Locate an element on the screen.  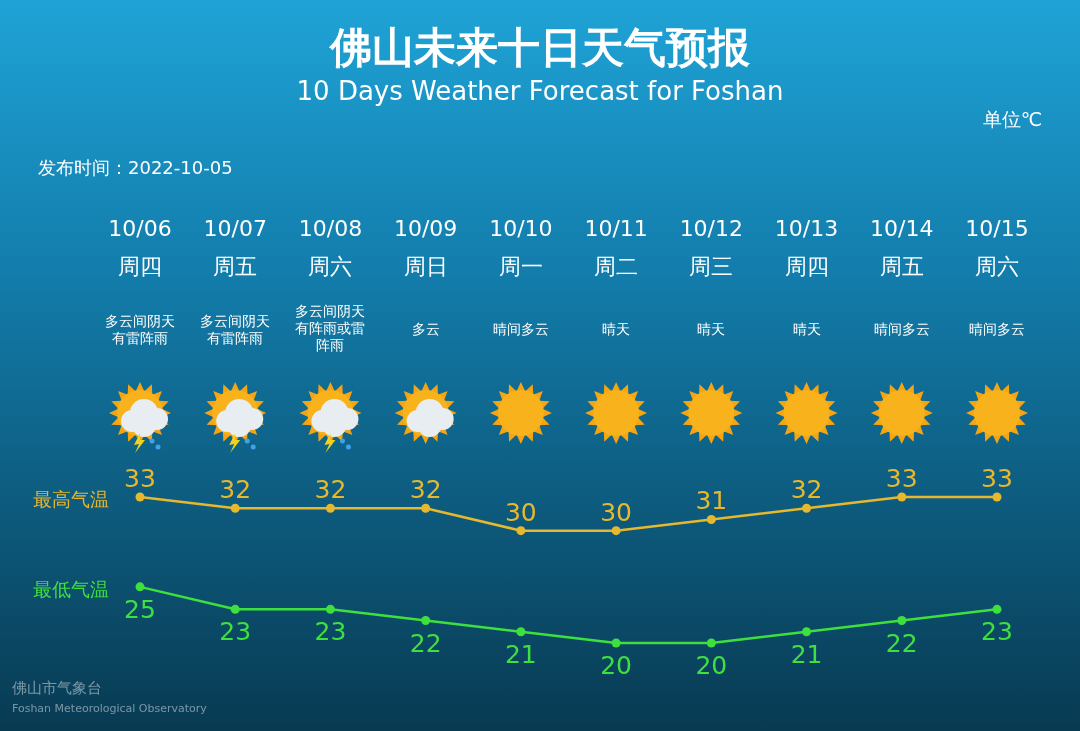
x-tick-label: 10/08 周六 is located at coordinates (330, 247).